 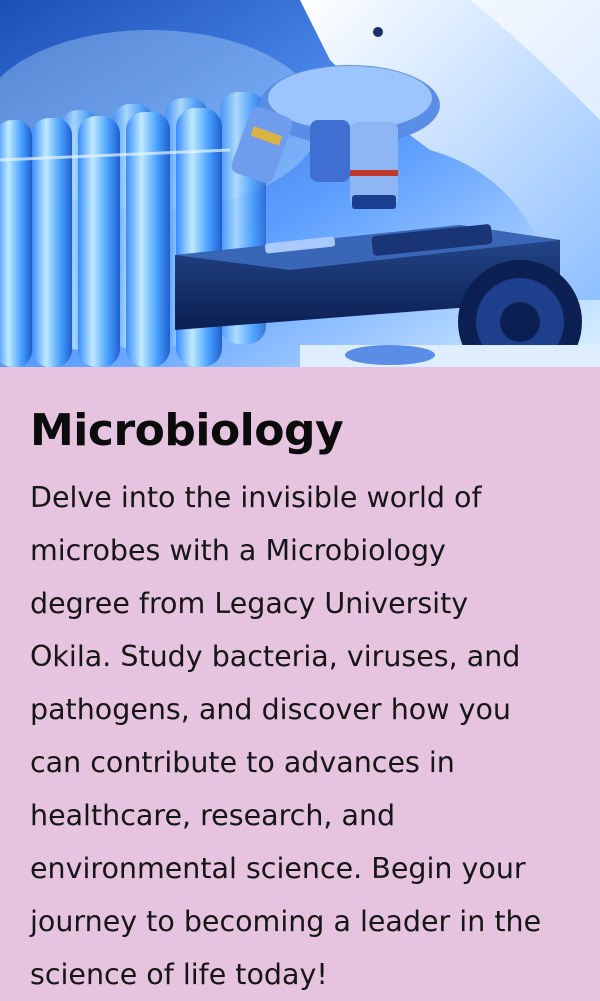 I want to click on description-line: can contribute to advances in, so click(x=242, y=762).